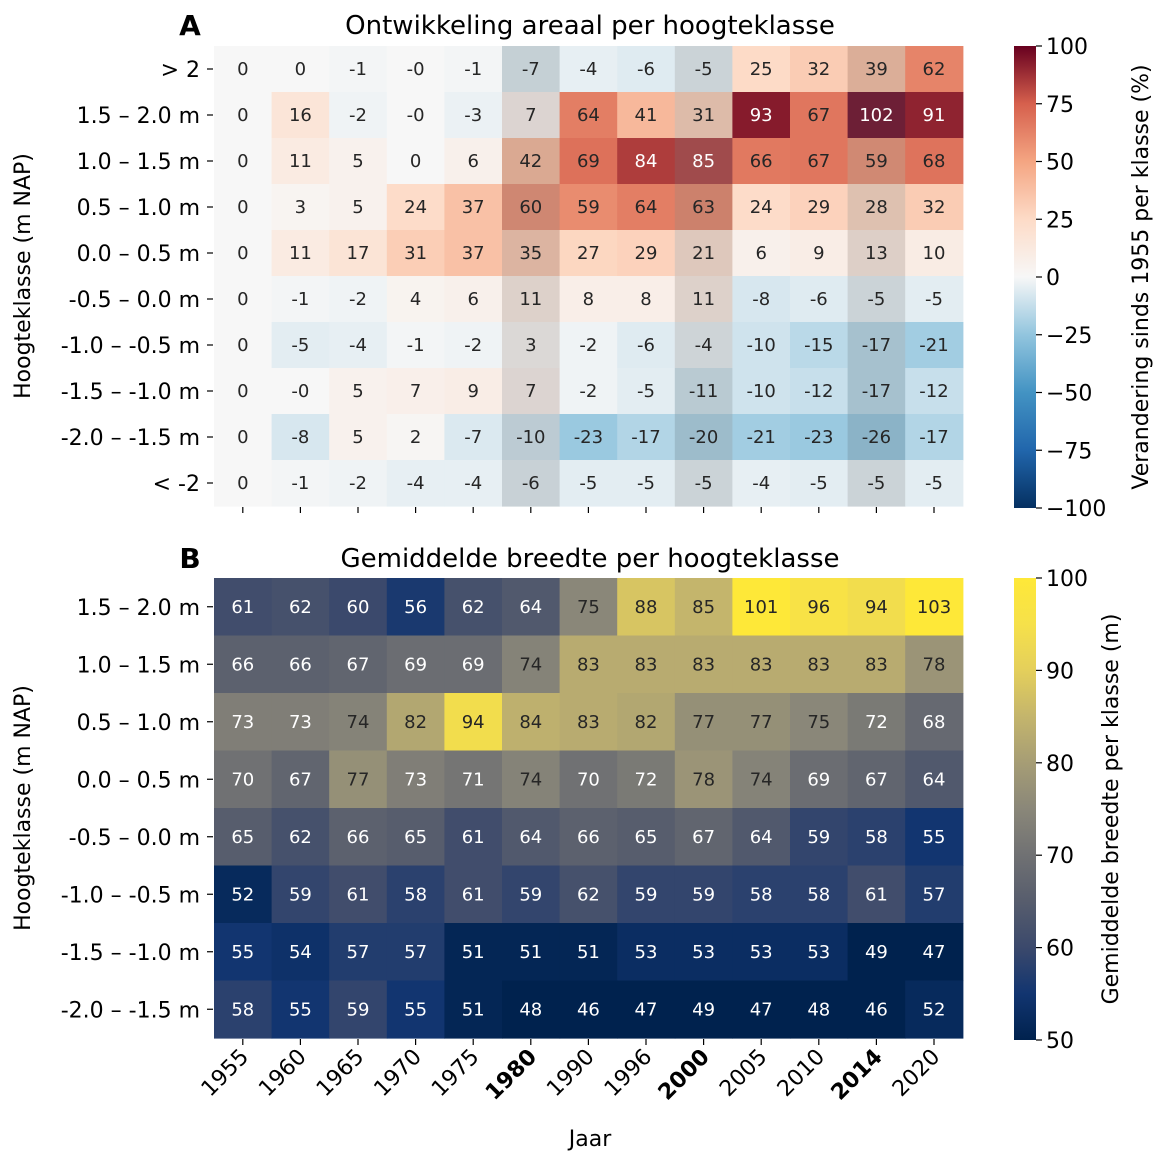 Image resolution: width=1158 pixels, height=1153 pixels. Describe the element at coordinates (588, 391) in the screenshot. I see `cell-value-label: -2` at that location.